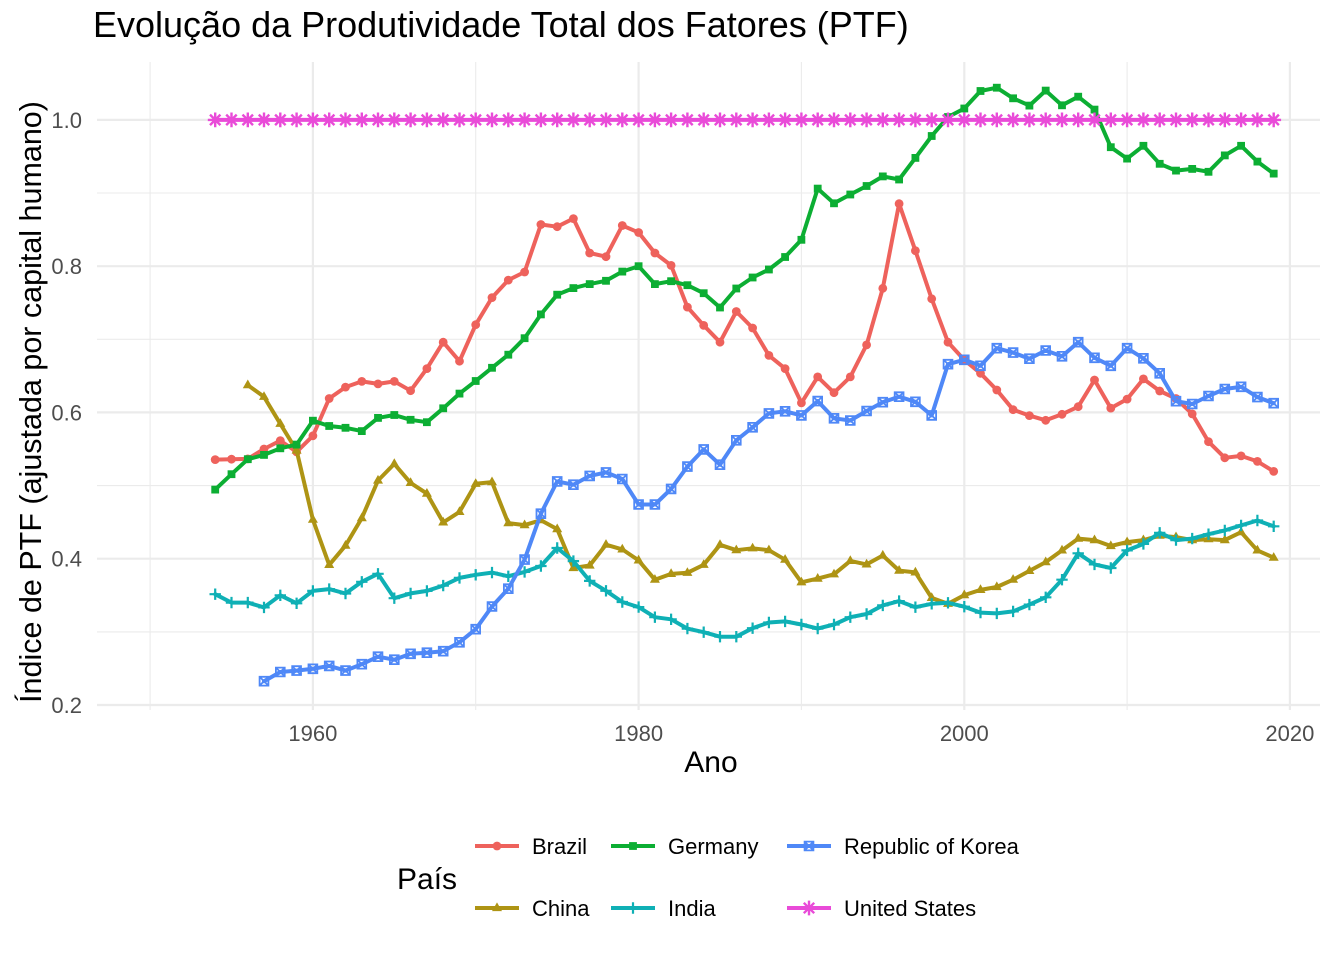 The width and height of the screenshot is (1344, 960). Describe the element at coordinates (932, 846) in the screenshot. I see `svg-text: Republic of Korea` at that location.